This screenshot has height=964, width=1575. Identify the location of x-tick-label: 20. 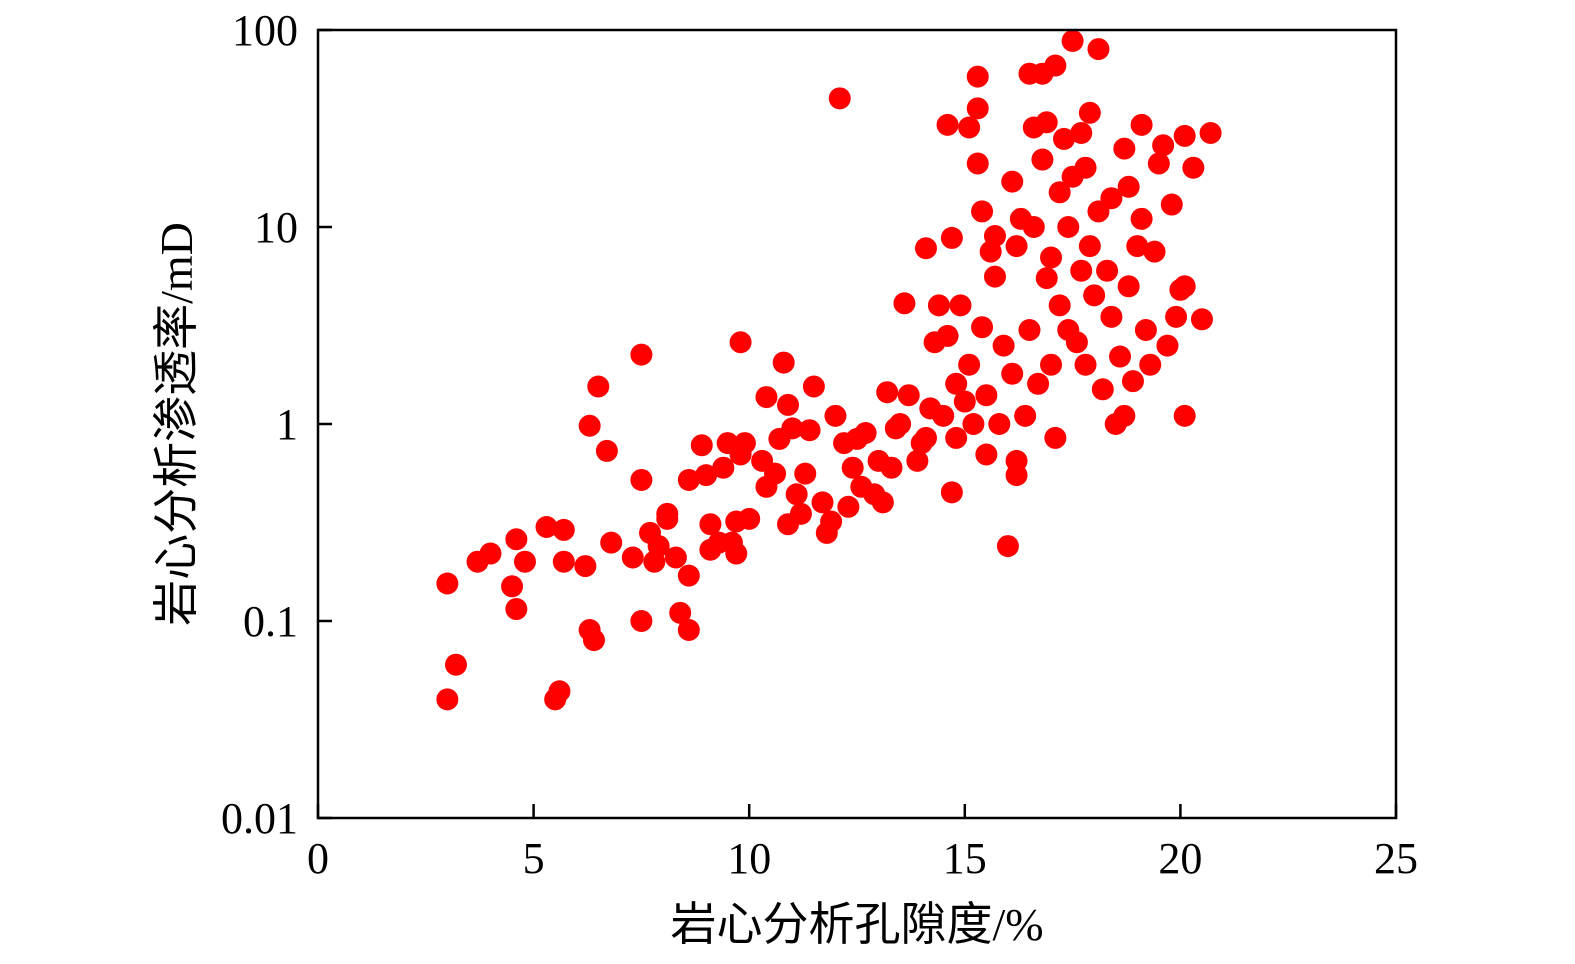
(1180, 858).